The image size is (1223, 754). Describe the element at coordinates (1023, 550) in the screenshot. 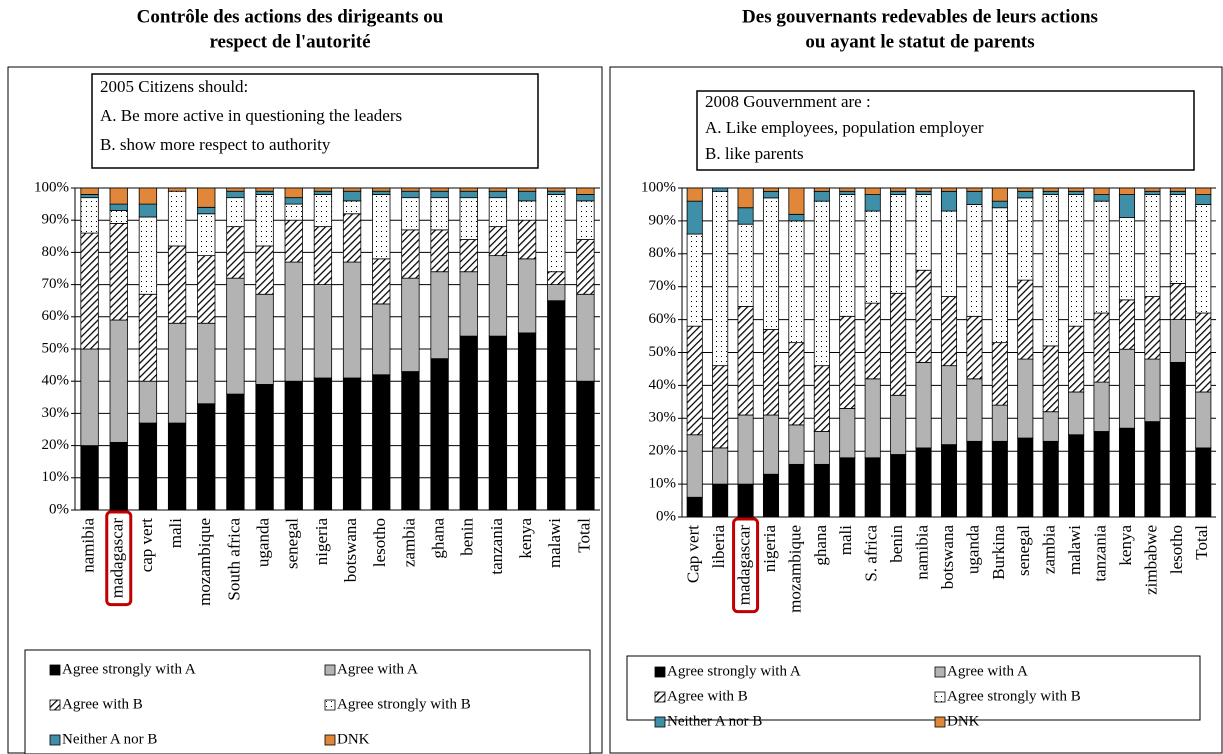

I see `x-tick-label: senegal` at that location.